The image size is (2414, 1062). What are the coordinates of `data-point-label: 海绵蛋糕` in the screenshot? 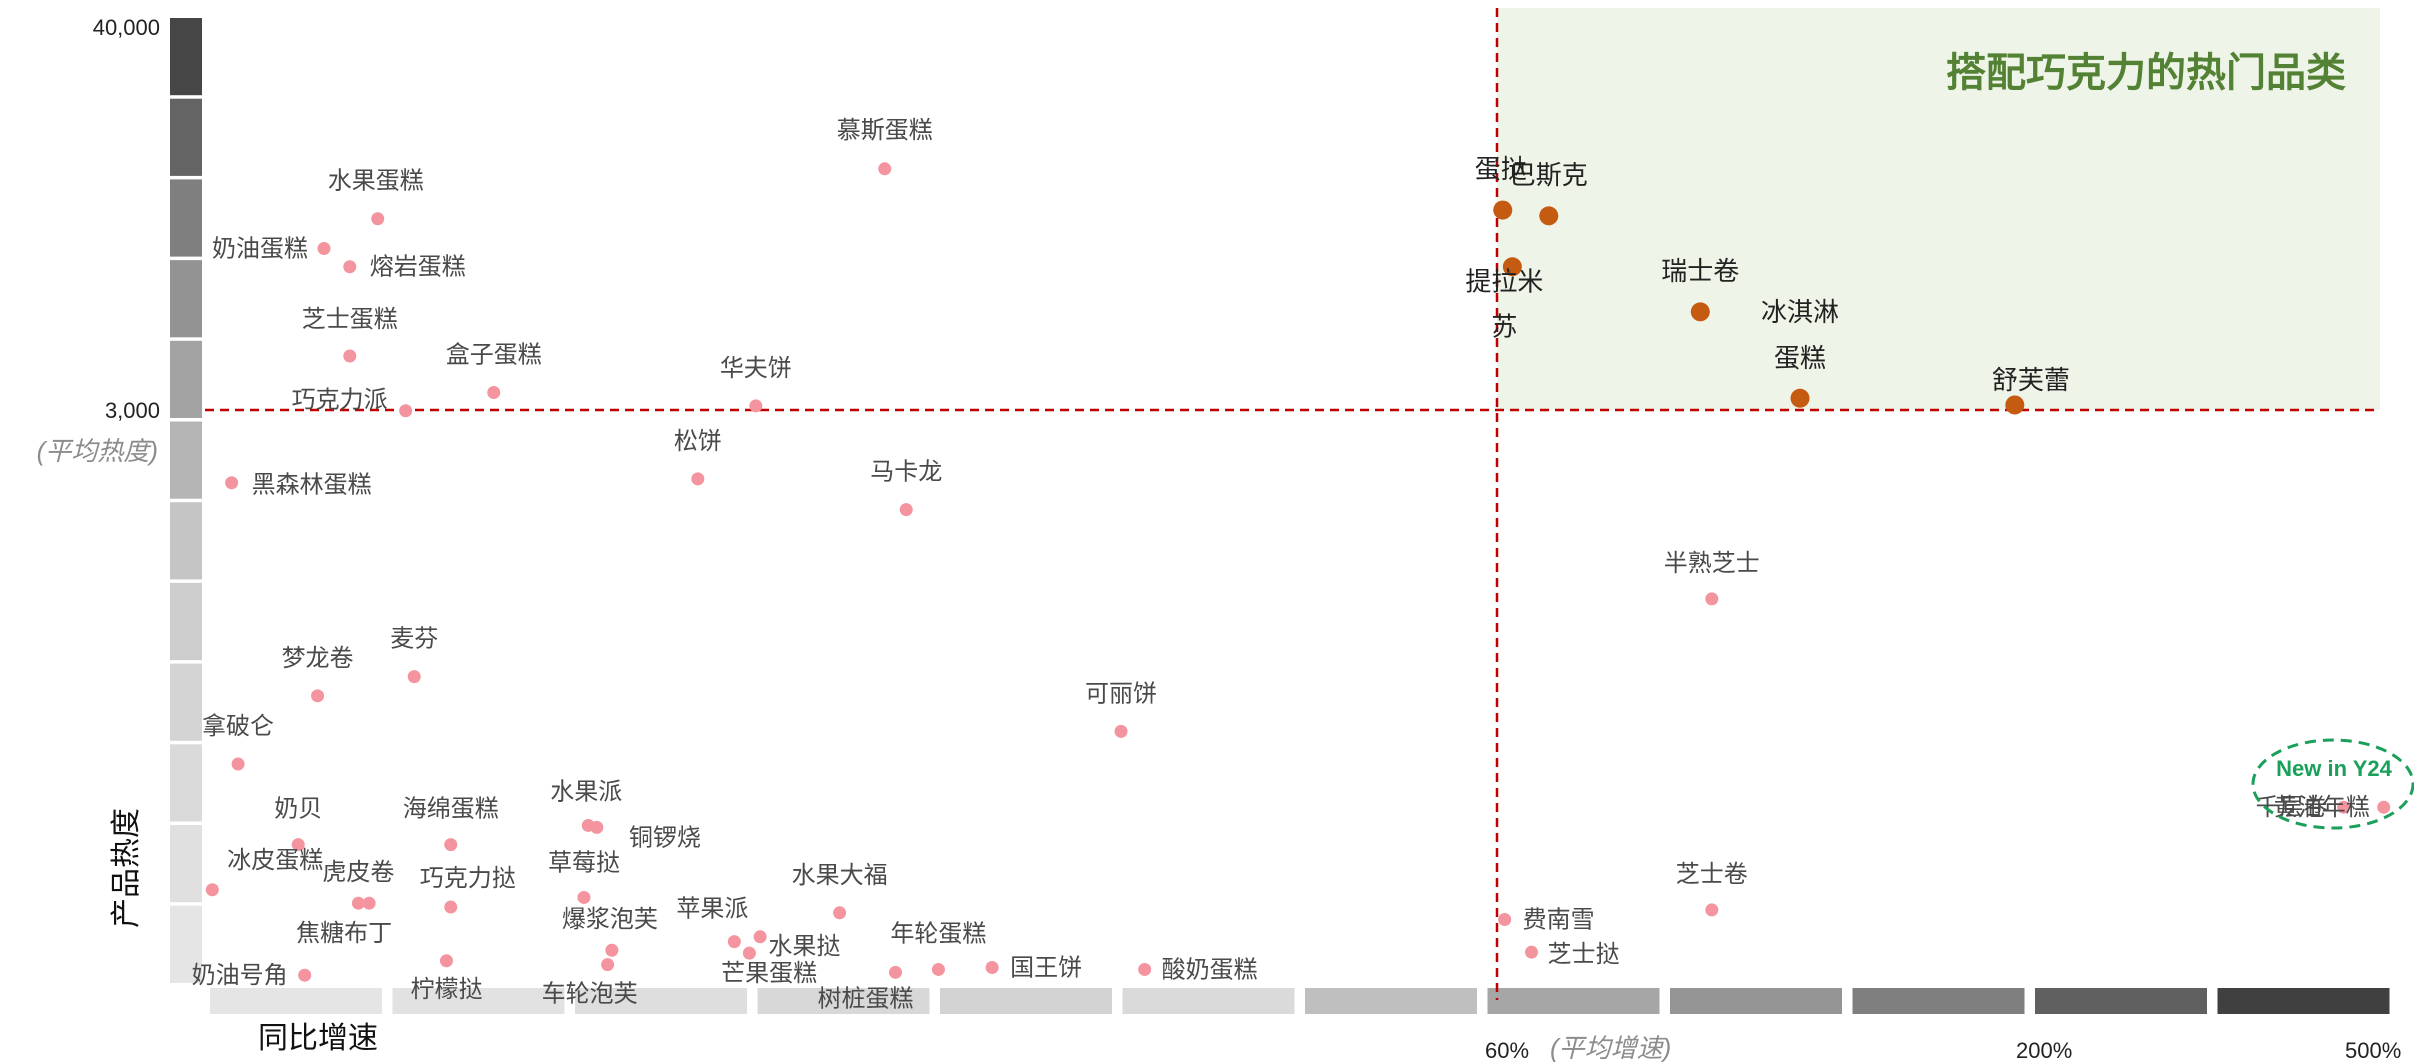 It's located at (451, 809).